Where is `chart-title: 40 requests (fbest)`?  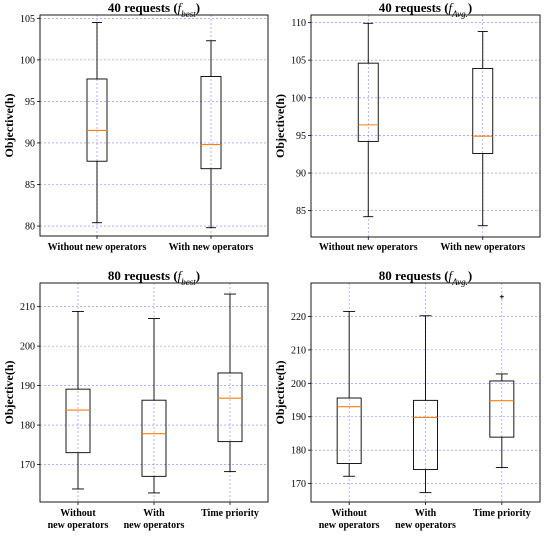
chart-title: 40 requests (fbest) is located at coordinates (154, 9).